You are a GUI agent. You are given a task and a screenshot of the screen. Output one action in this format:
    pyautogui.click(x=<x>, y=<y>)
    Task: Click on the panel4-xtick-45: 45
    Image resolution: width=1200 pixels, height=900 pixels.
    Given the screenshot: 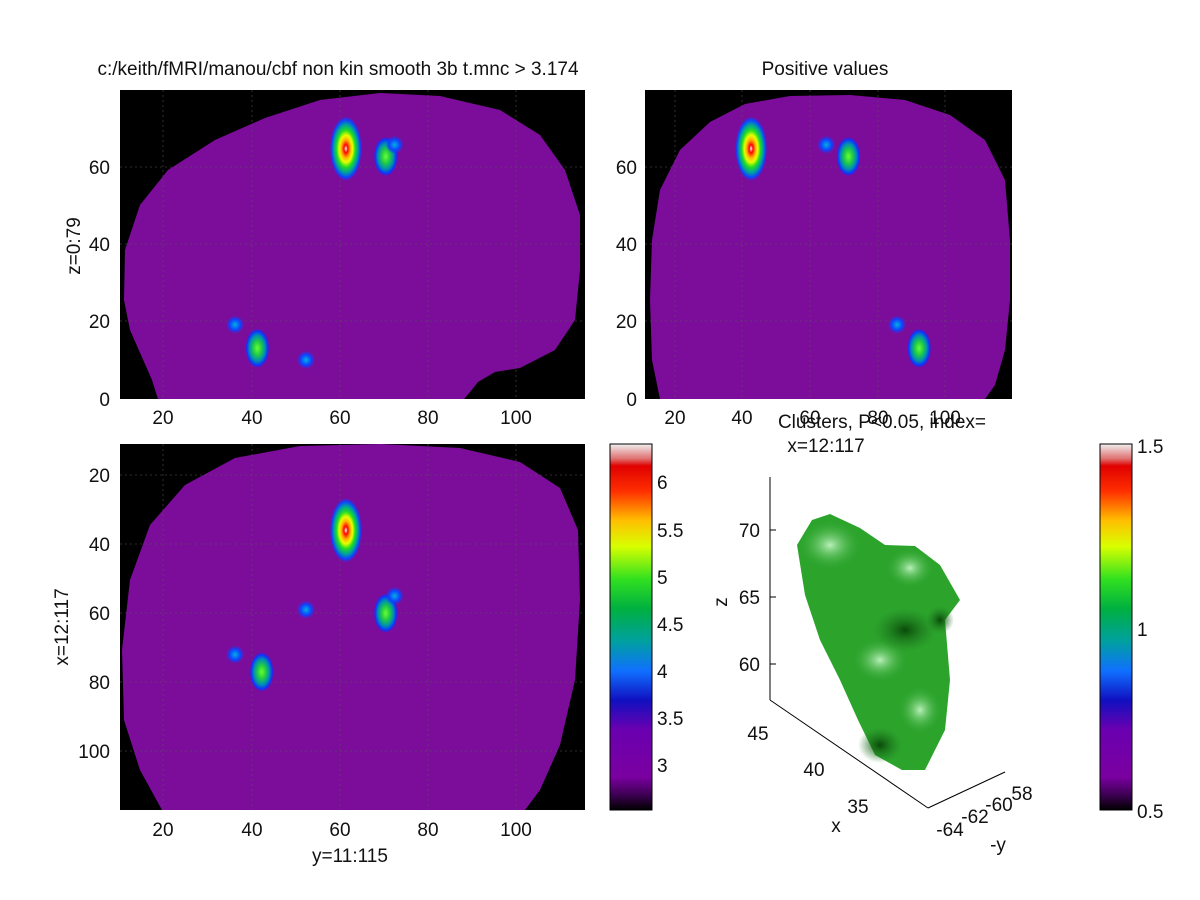 What is the action you would take?
    pyautogui.click(x=757, y=734)
    